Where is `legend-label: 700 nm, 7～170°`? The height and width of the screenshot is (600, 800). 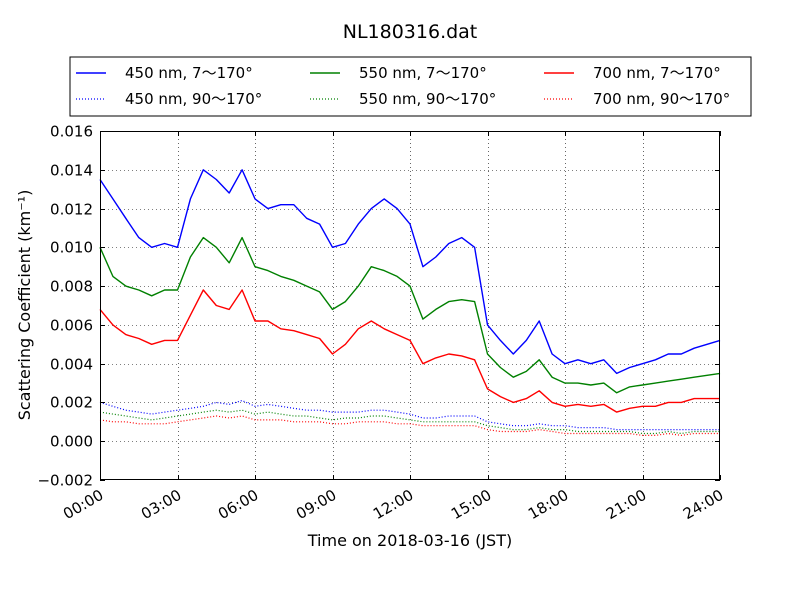
legend-label: 700 nm, 7～170° is located at coordinates (657, 73).